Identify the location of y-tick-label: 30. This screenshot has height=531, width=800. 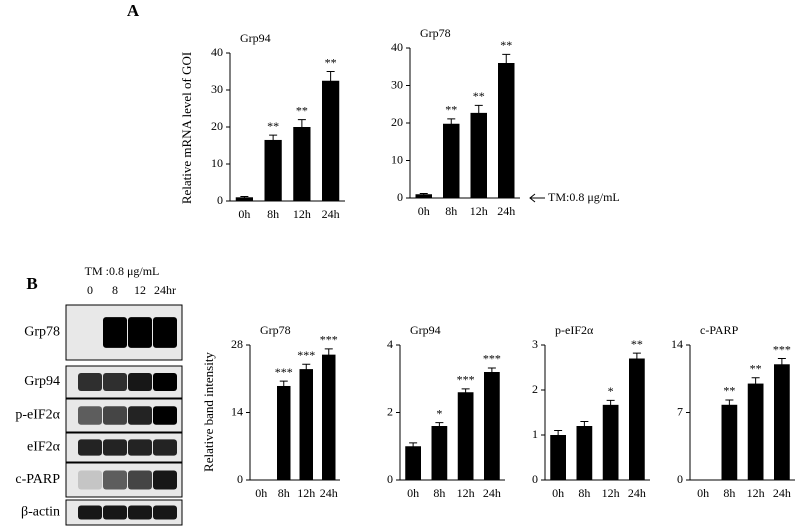
(217, 89).